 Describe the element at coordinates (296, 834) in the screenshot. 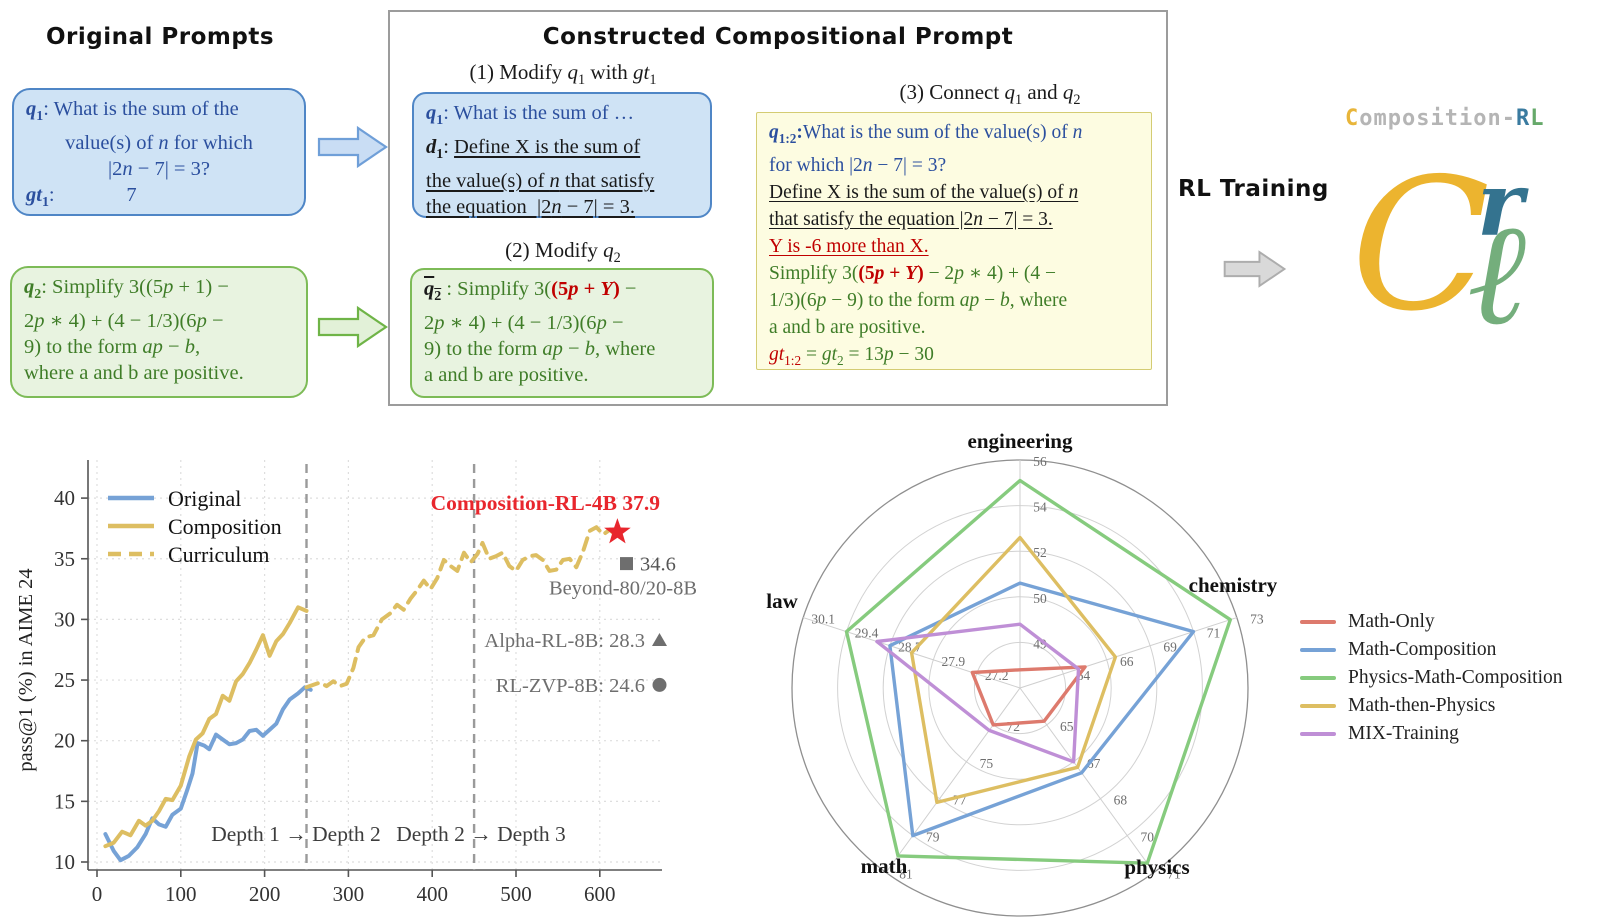

I see `depth-transition-label-1: Depth 1 → Depth 2` at that location.